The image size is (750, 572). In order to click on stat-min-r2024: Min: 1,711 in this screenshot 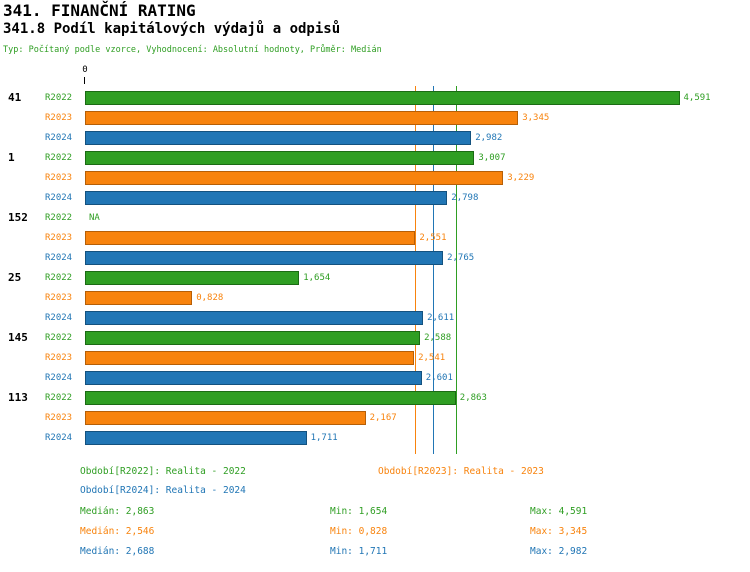, I will do `click(359, 551)`.